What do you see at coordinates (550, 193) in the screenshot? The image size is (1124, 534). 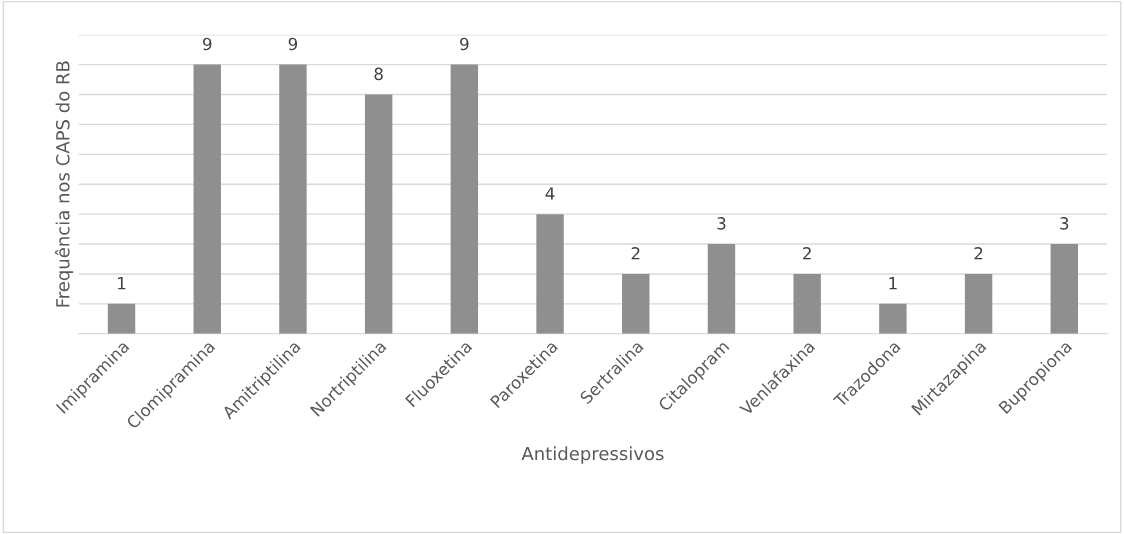 I see `data-label: 4` at bounding box center [550, 193].